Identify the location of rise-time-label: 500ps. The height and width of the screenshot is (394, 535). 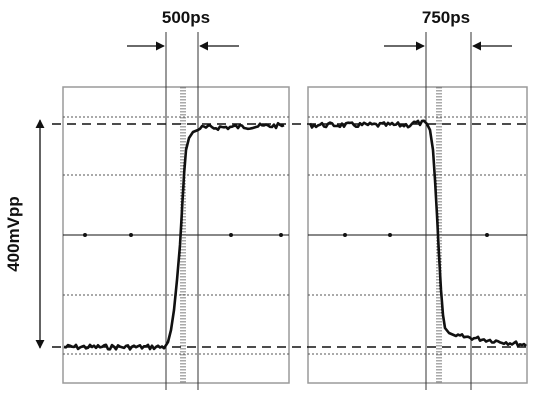
(186, 17).